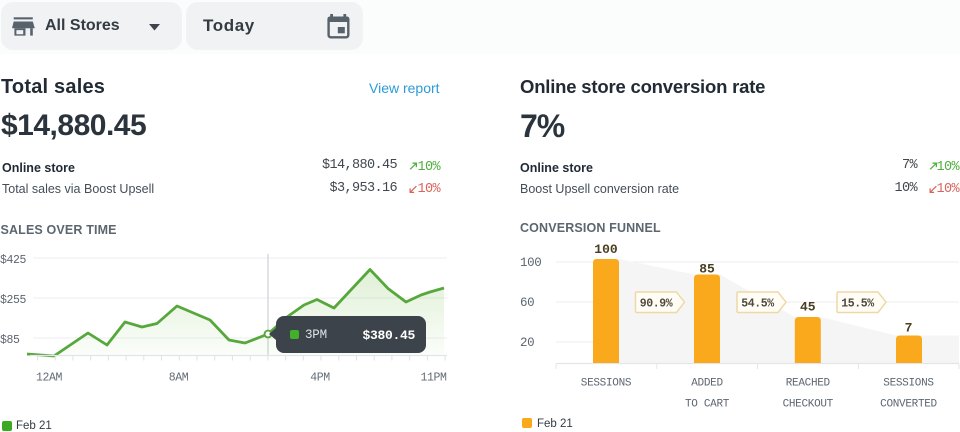 Image resolution: width=960 pixels, height=432 pixels. I want to click on svg-text: 45, so click(808, 307).